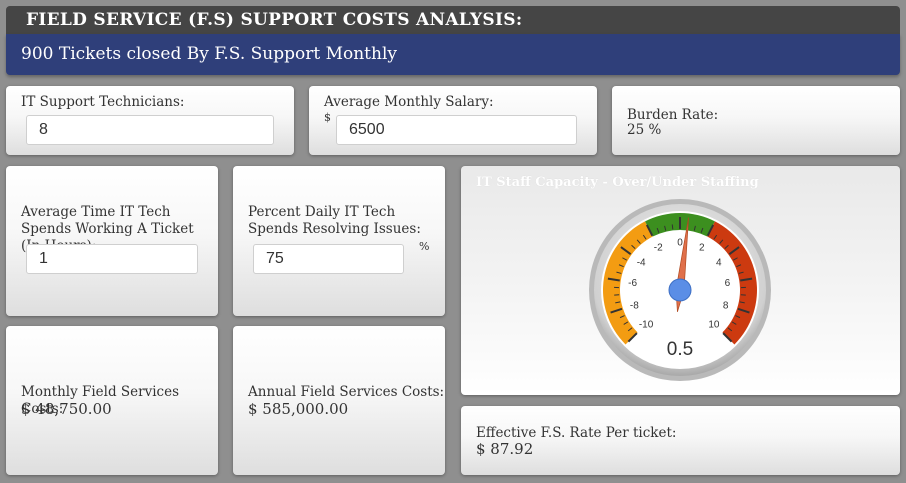 The height and width of the screenshot is (483, 906). Describe the element at coordinates (658, 248) in the screenshot. I see `gauge-tick-label: -2` at that location.